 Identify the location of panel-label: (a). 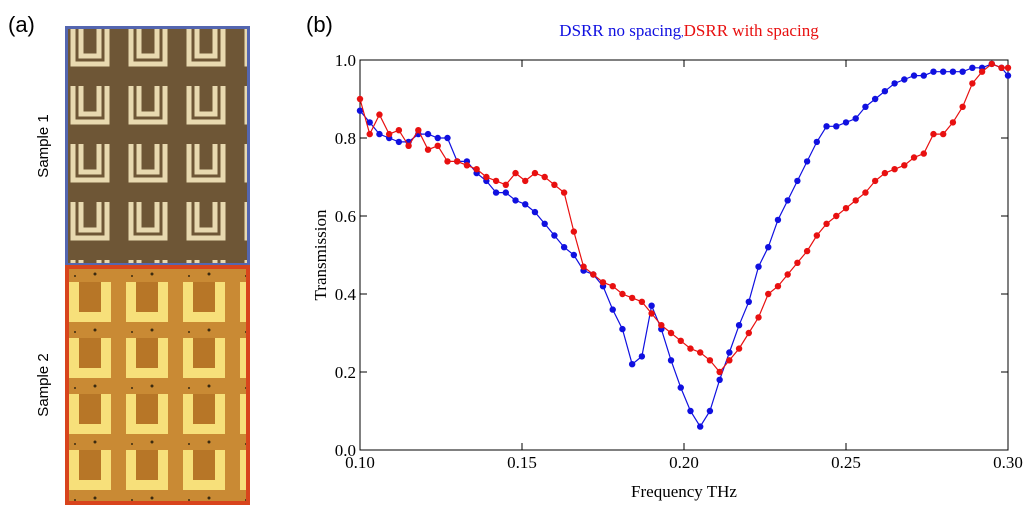
(21, 24).